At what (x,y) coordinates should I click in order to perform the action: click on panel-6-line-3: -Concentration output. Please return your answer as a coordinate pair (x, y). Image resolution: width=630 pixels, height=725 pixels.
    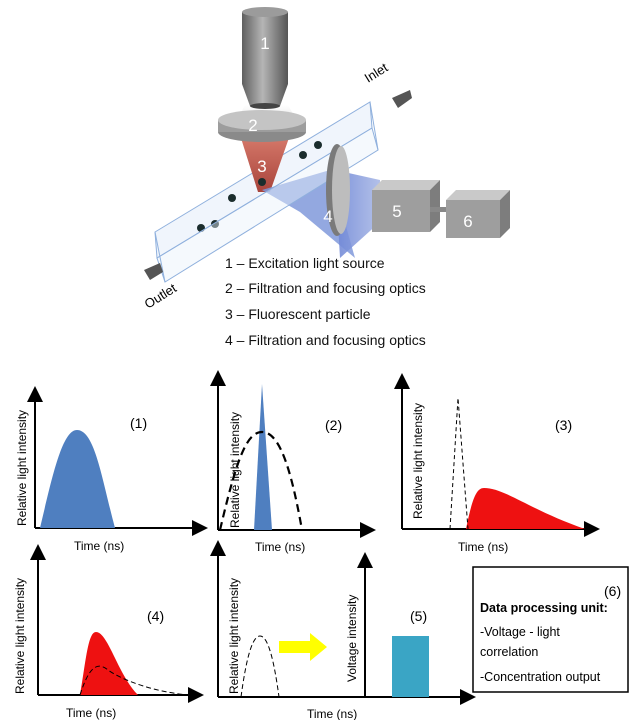
    Looking at the image, I should click on (540, 677).